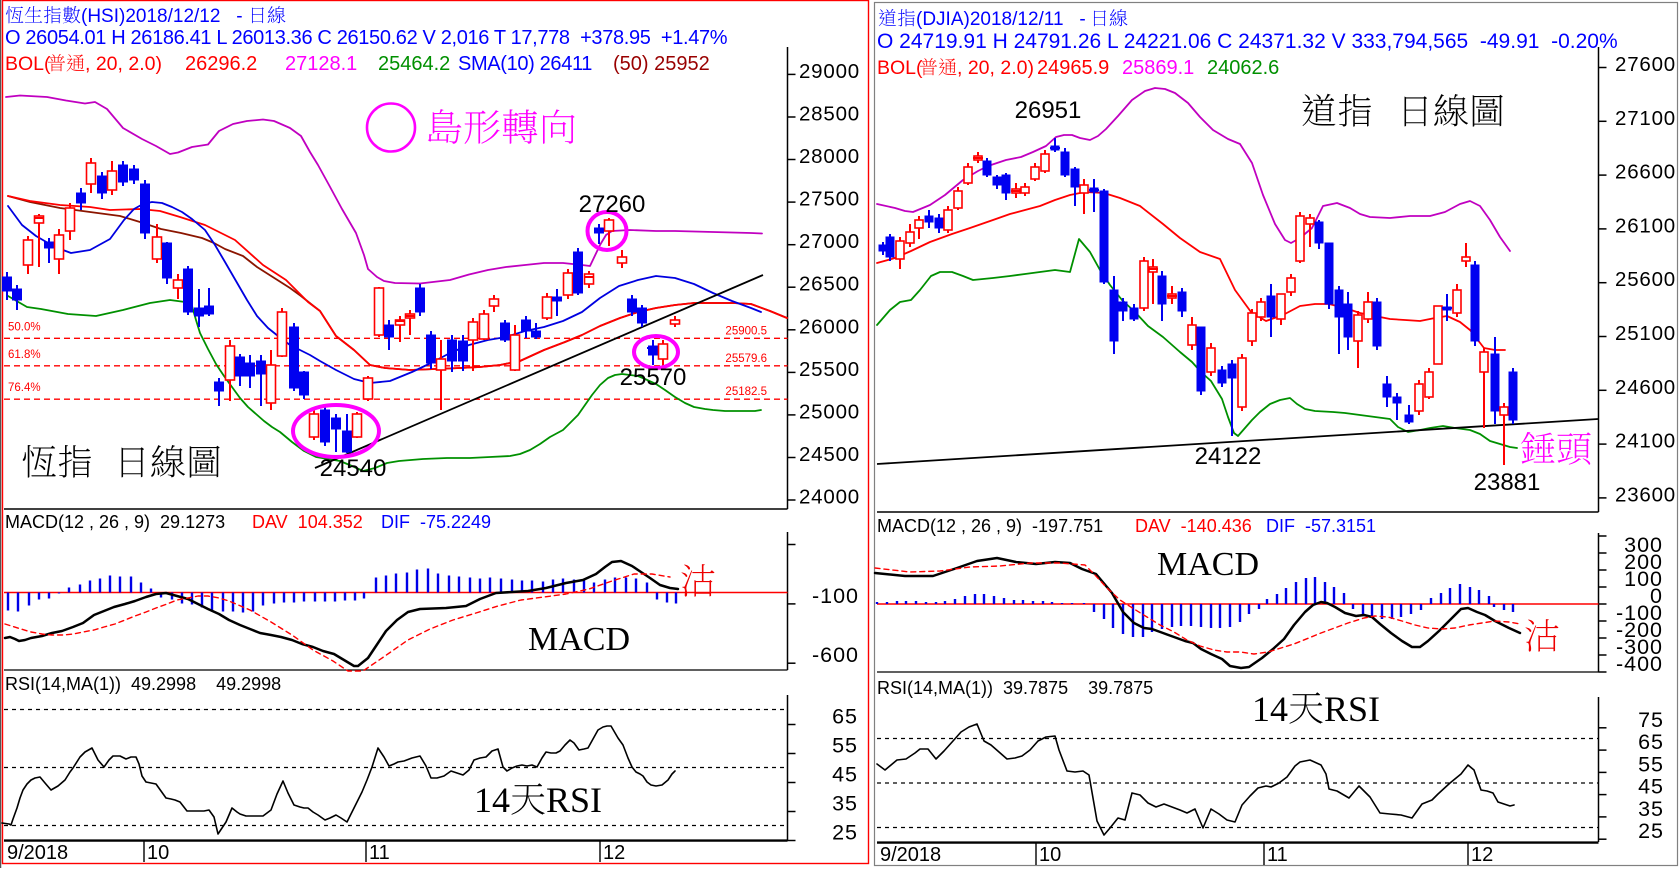 The width and height of the screenshot is (1679, 876). What do you see at coordinates (162, 16) in the screenshot?
I see `svg-text: (HSI)2018/12/12 -` at bounding box center [162, 16].